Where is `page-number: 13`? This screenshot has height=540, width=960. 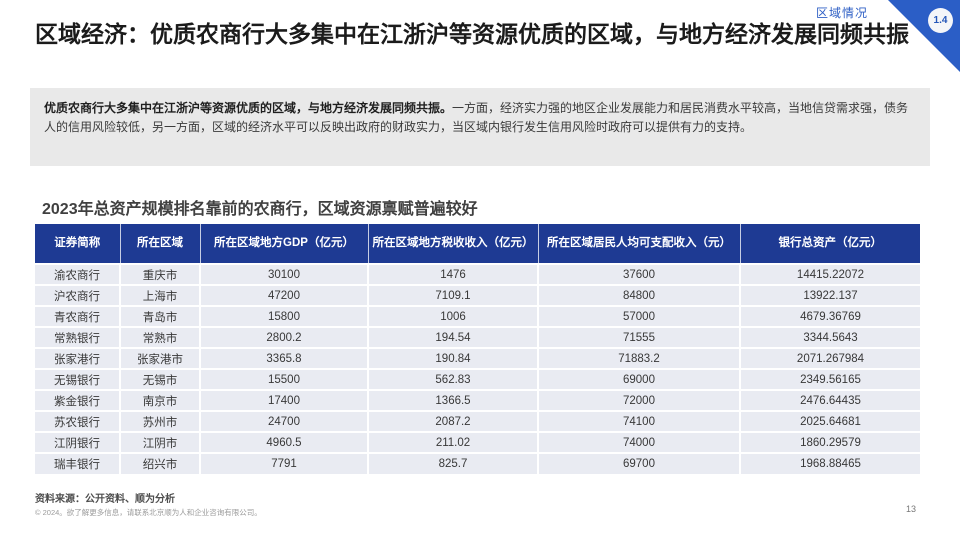 page-number: 13 is located at coordinates (910, 509).